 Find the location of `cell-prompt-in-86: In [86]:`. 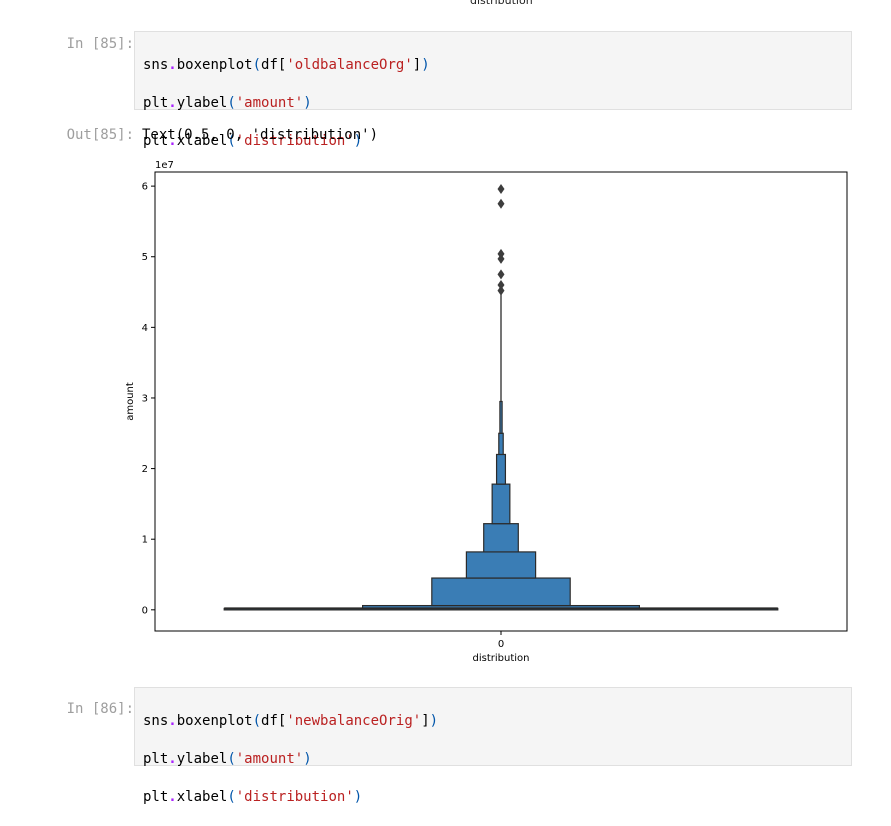

cell-prompt-in-86: In [86]: is located at coordinates (100, 709).